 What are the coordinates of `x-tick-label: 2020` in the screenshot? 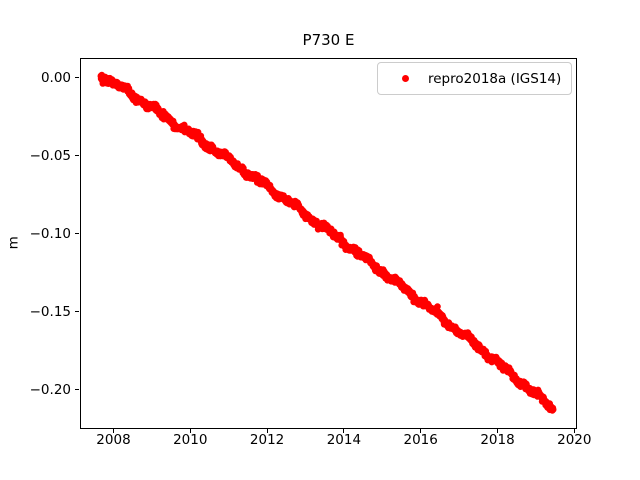 It's located at (574, 440).